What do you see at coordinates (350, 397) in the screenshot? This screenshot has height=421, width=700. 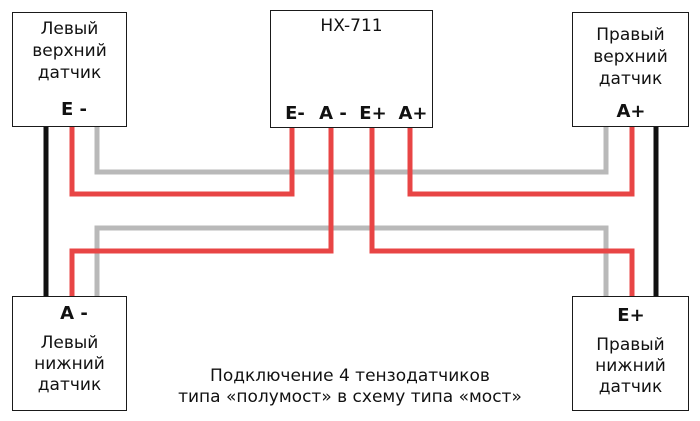 I see `caption-line-2: типа «полумост» в схему типа «мост»` at bounding box center [350, 397].